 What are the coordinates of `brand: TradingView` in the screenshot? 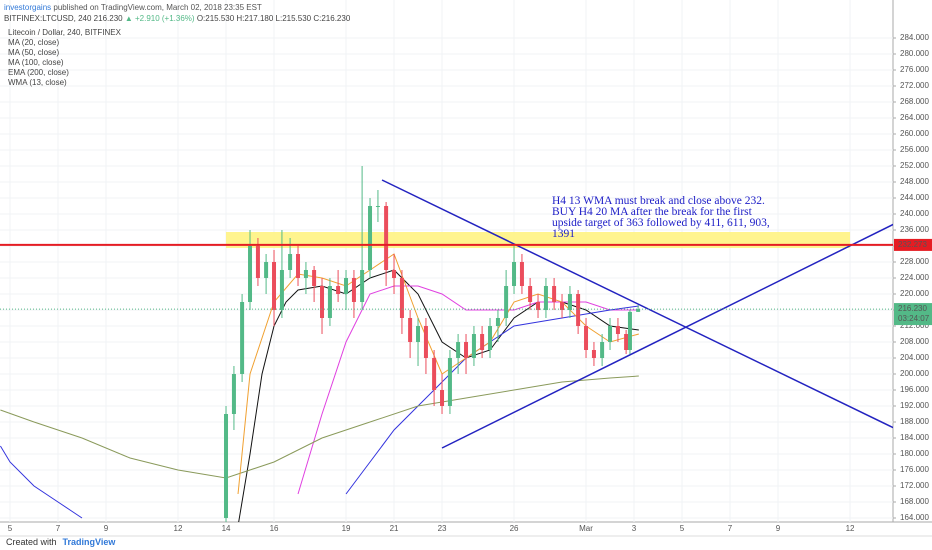 It's located at (89, 542).